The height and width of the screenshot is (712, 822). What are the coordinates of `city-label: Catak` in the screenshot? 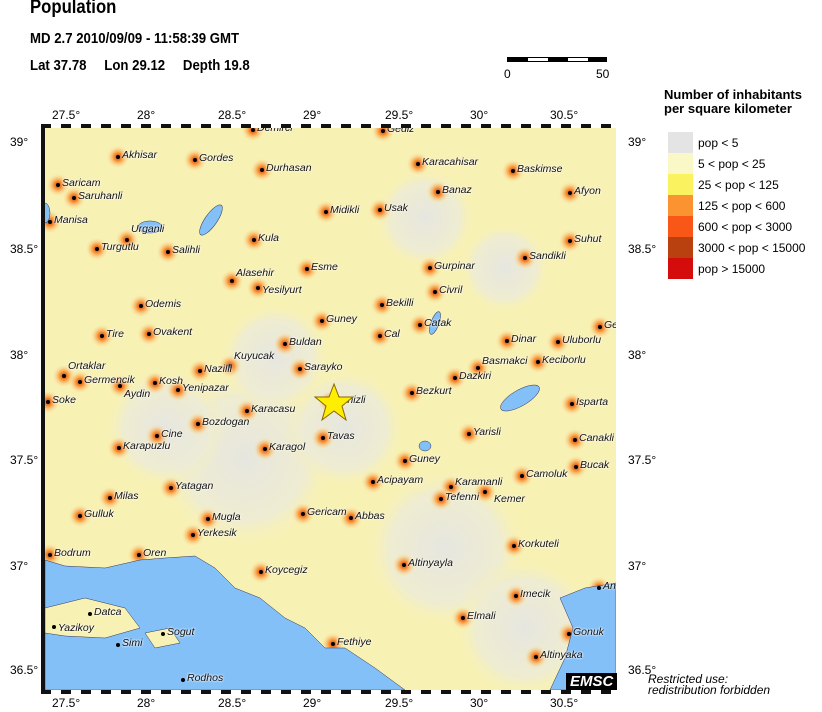 It's located at (438, 323).